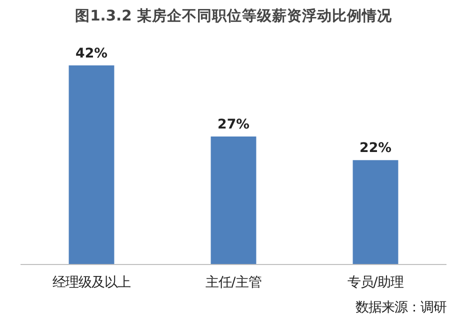 Image resolution: width=466 pixels, height=320 pixels. I want to click on x-tick-label: 经理级及以上, so click(91, 283).